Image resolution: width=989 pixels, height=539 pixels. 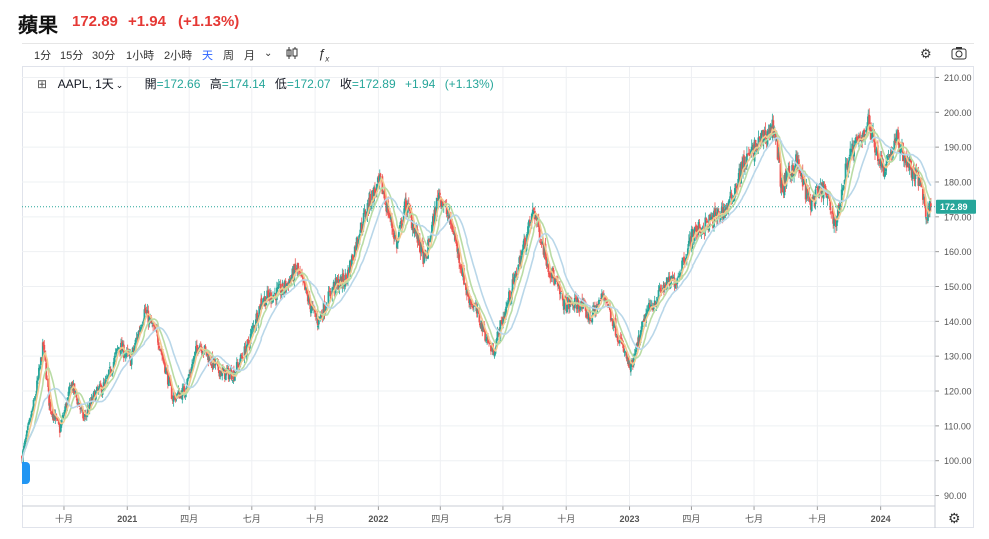 I want to click on timeframe-30m: 30分, so click(x=104, y=56).